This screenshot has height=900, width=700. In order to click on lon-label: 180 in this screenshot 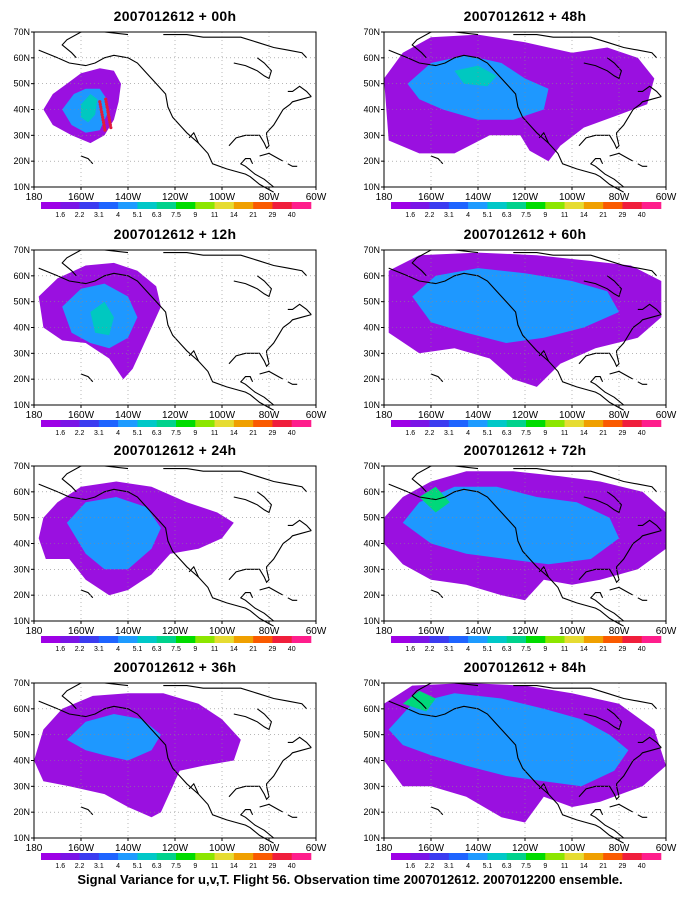, I will do `click(34, 415)`.